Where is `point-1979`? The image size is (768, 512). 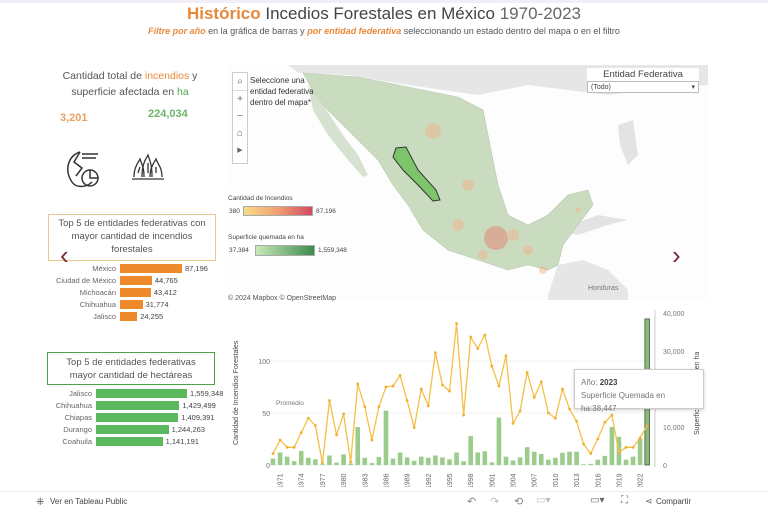
point-1979 is located at coordinates (336, 435).